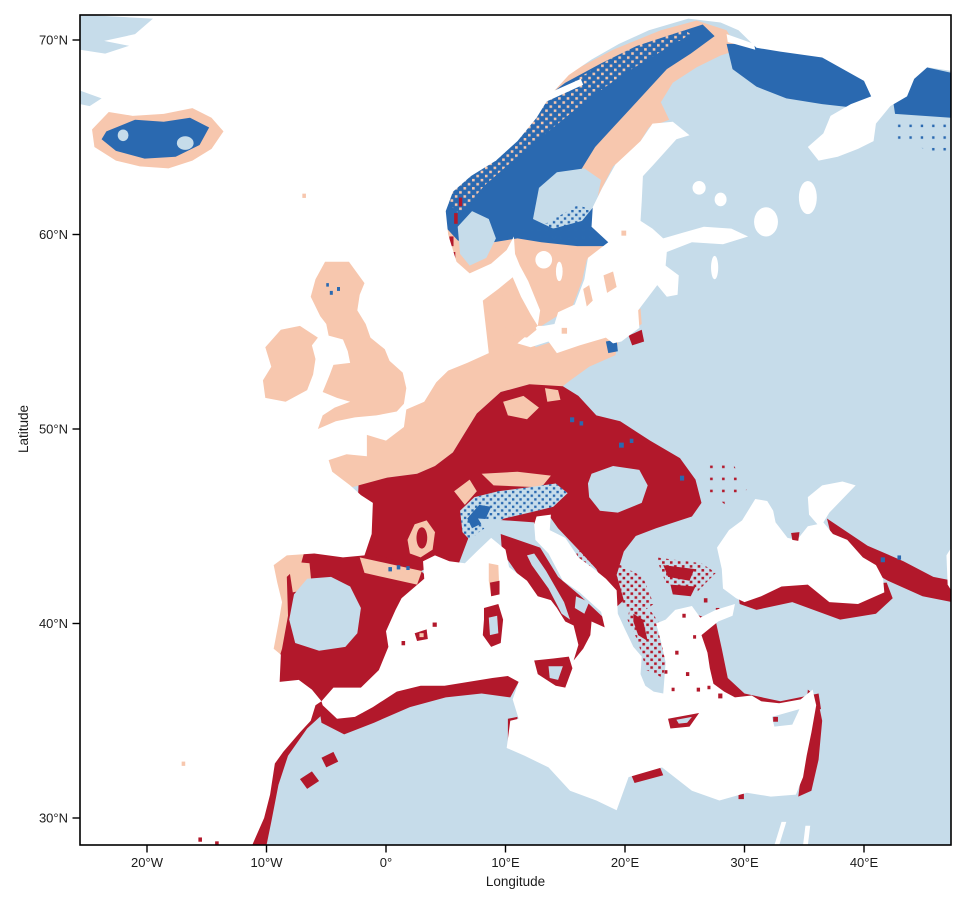 This screenshot has width=980, height=900. I want to click on red-massif-core, so click(422, 538).